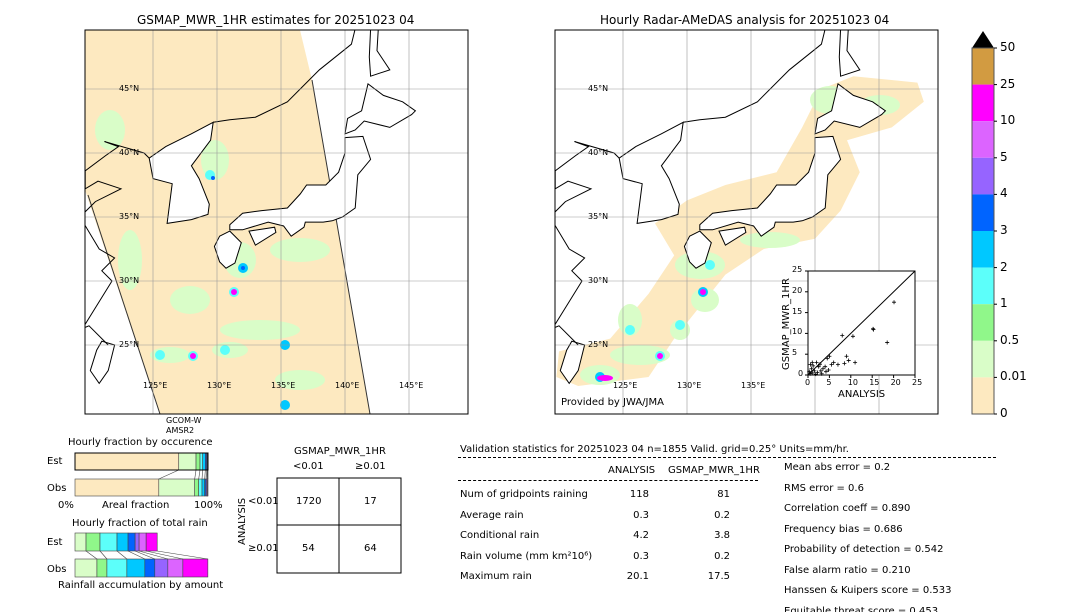  I want to click on stats-row-gsmap: 0.2, so click(722, 556).